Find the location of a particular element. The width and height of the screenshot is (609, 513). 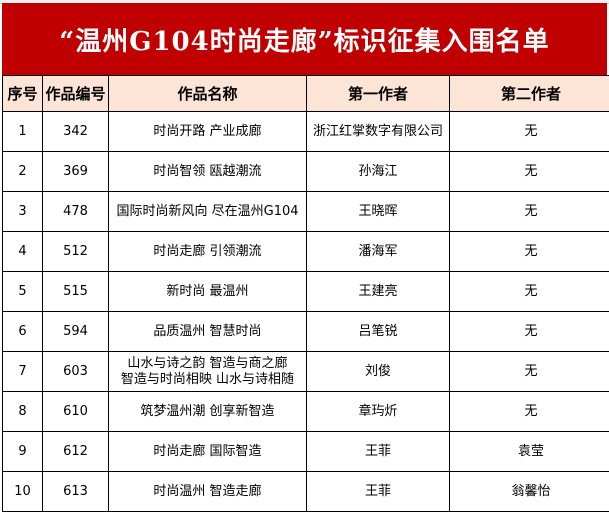

table-row: 8 610 筑梦温州潮 创享新智造 章玙炘无 is located at coordinates (305, 411).